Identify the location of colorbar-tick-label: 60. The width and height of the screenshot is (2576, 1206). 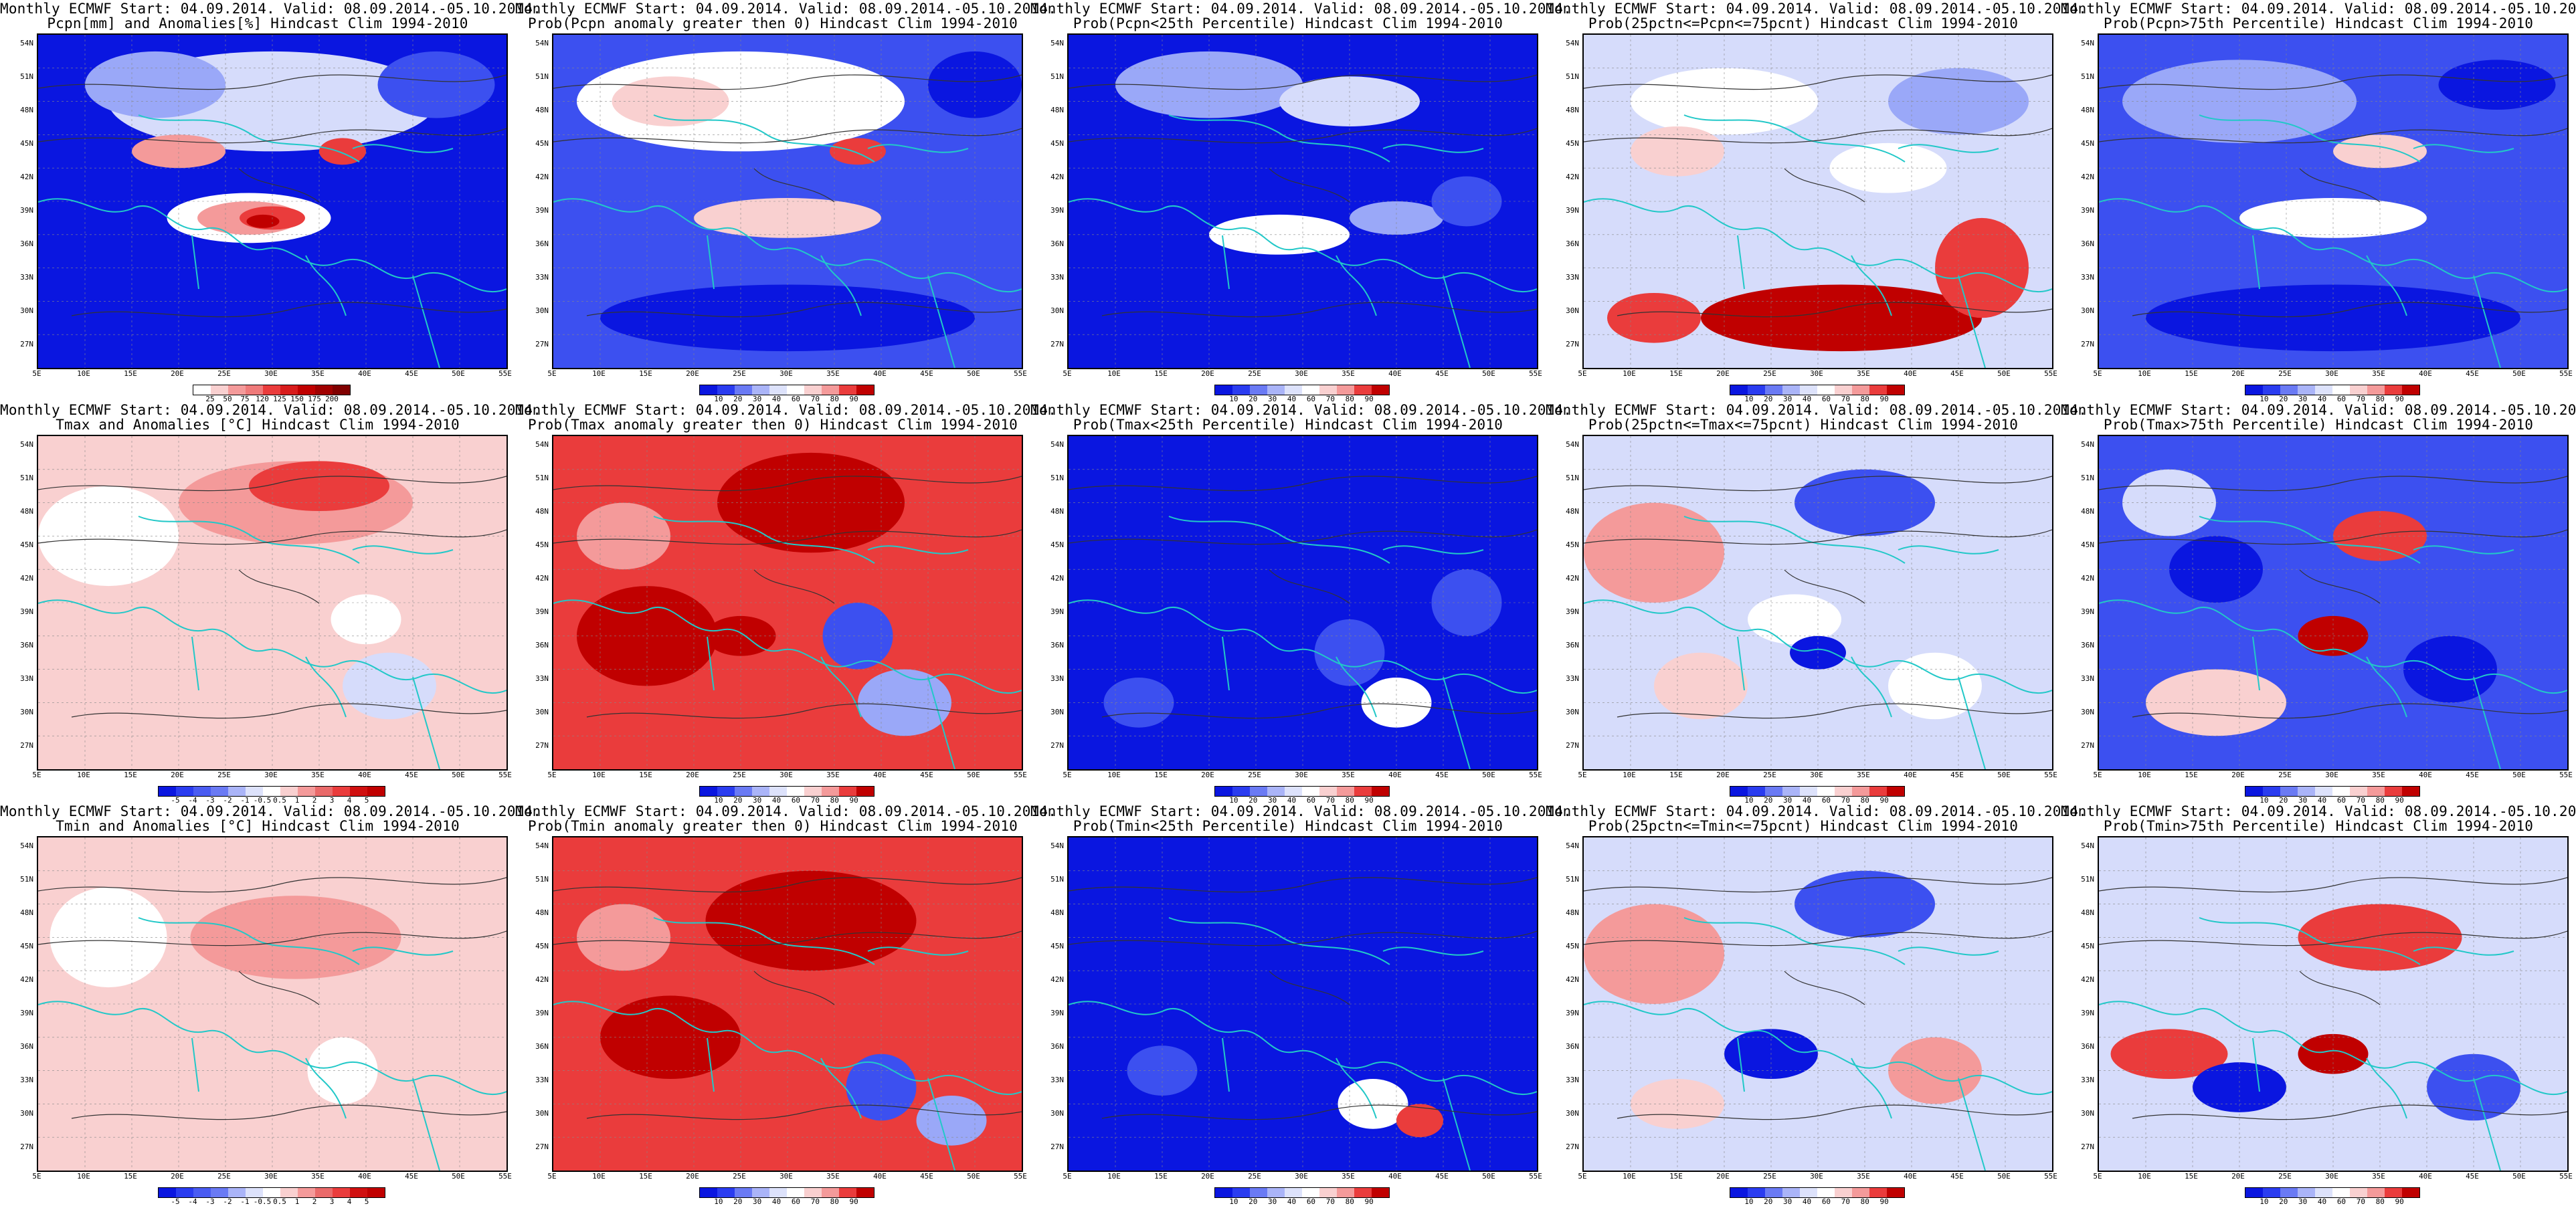
(2341, 399).